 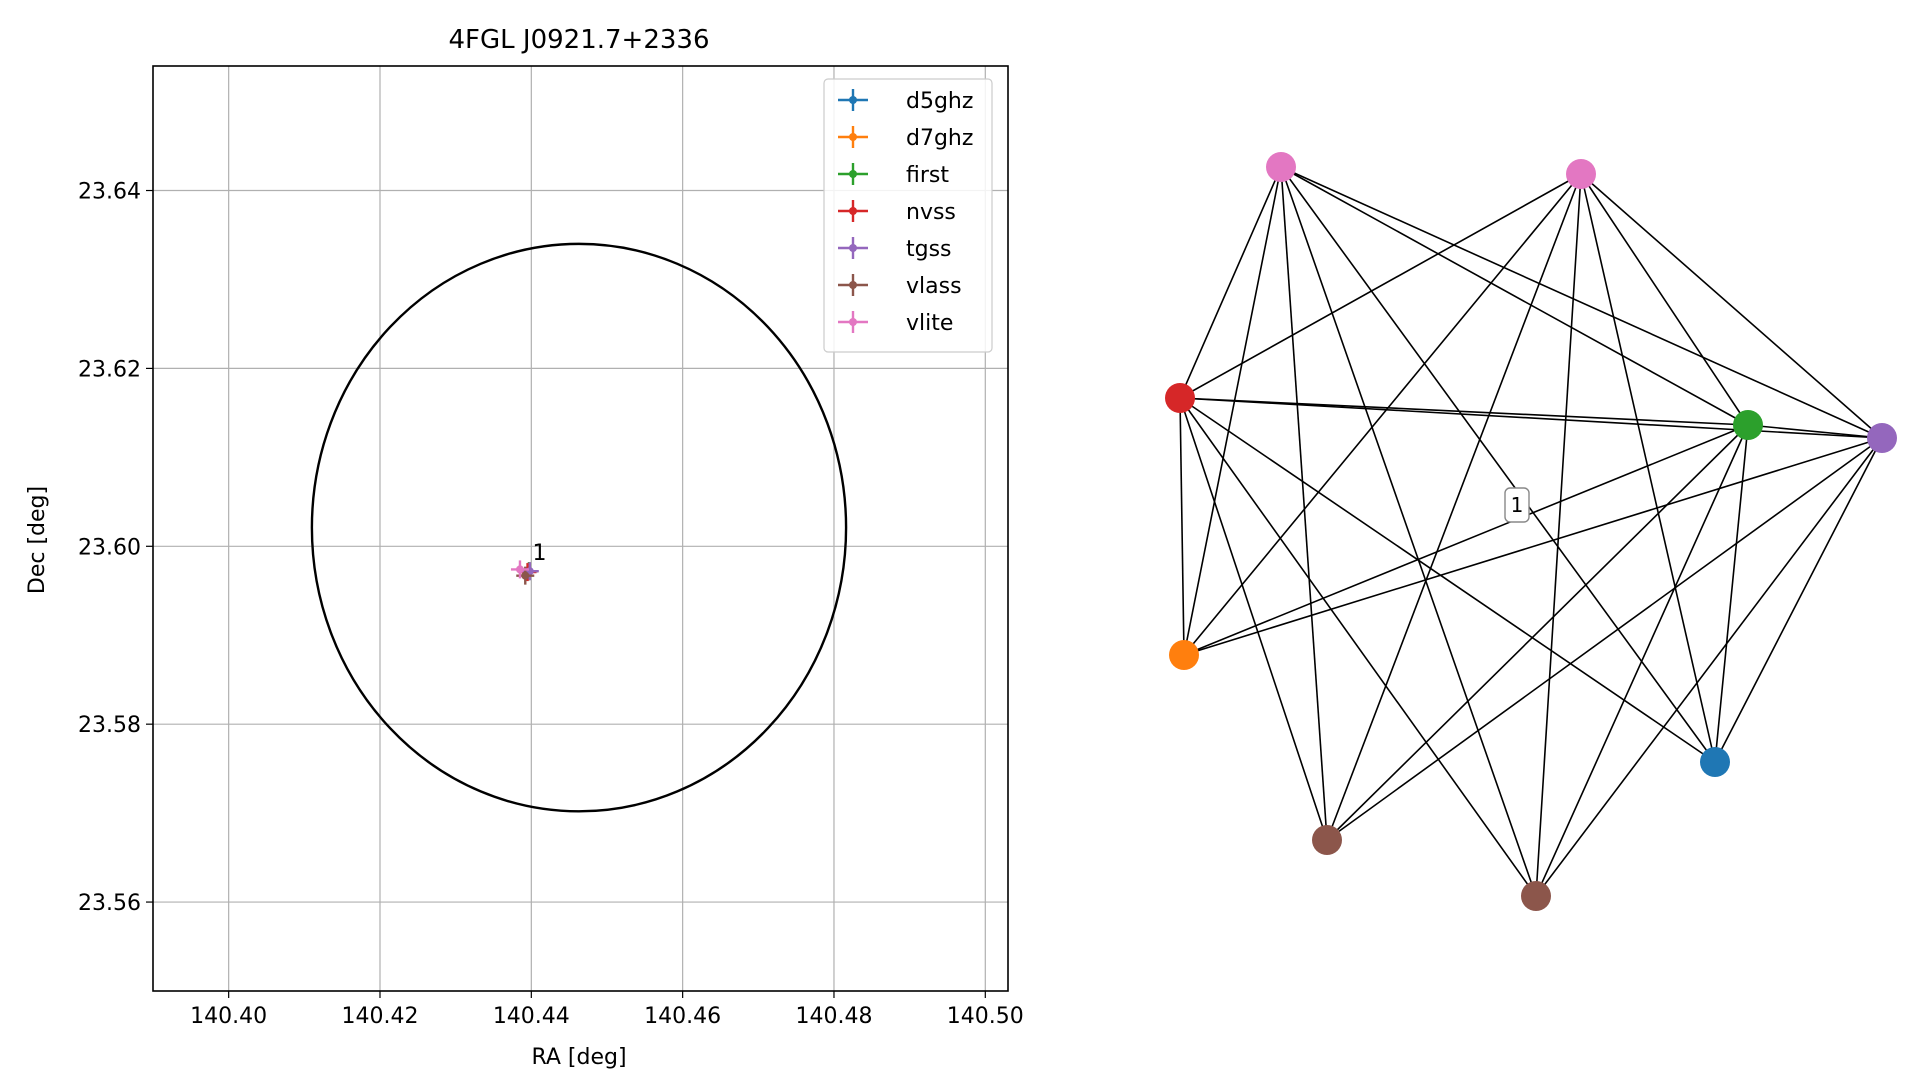 I want to click on edge-label-text: 1, so click(x=1517, y=505).